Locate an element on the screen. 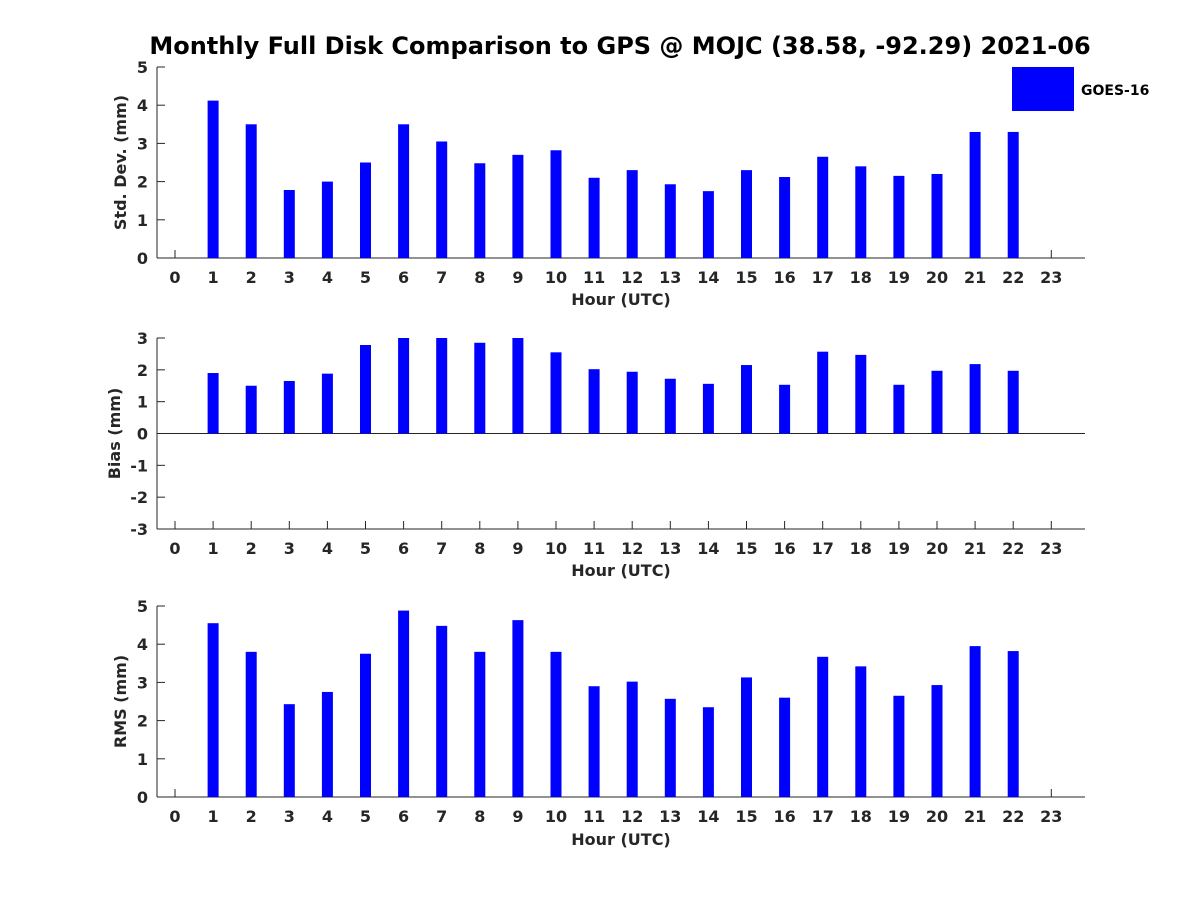 Image resolution: width=1200 pixels, height=904 pixels. x-tick-label: 7 is located at coordinates (441, 277).